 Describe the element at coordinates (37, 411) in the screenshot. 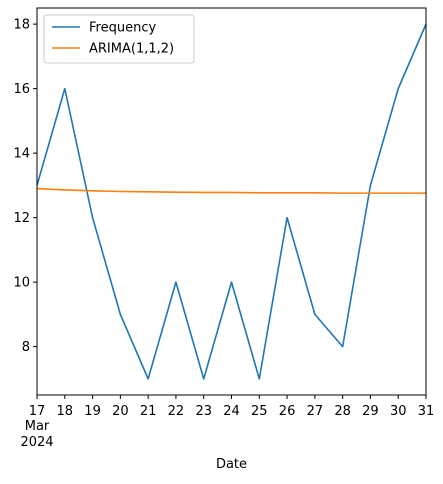

I see `x-tick-label: 17` at that location.